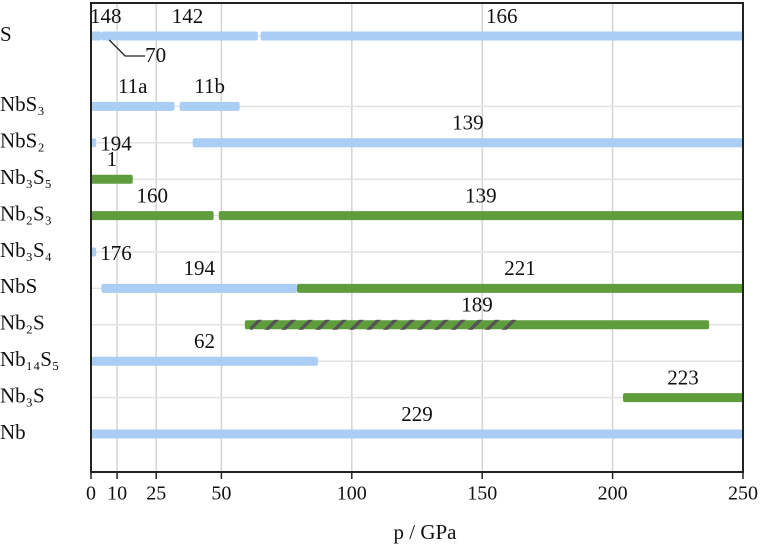 This screenshot has width=765, height=550. I want to click on phase-label: 142, so click(188, 16).